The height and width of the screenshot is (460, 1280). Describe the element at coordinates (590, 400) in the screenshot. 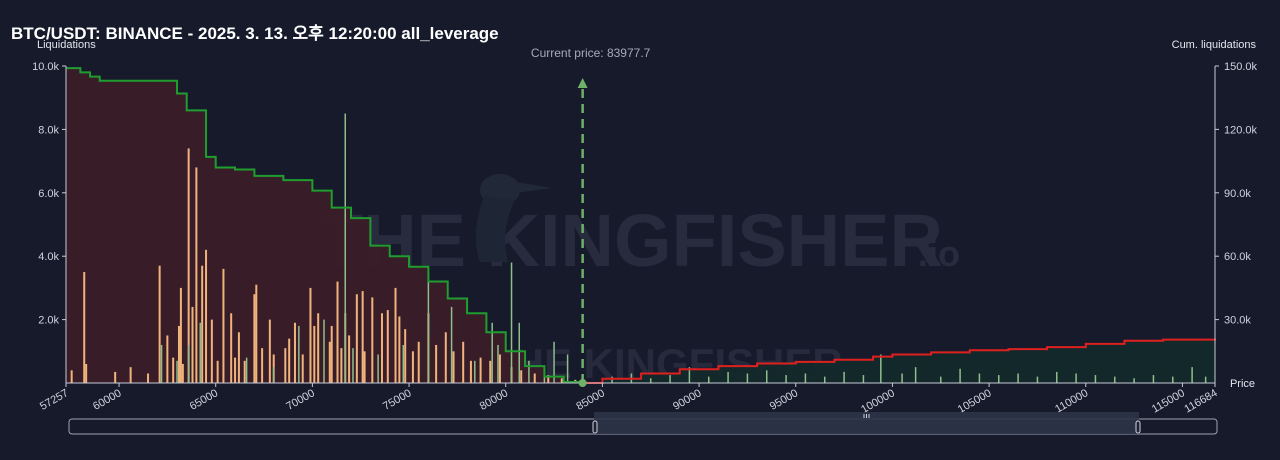

I see `x-tick-label: 85000` at that location.